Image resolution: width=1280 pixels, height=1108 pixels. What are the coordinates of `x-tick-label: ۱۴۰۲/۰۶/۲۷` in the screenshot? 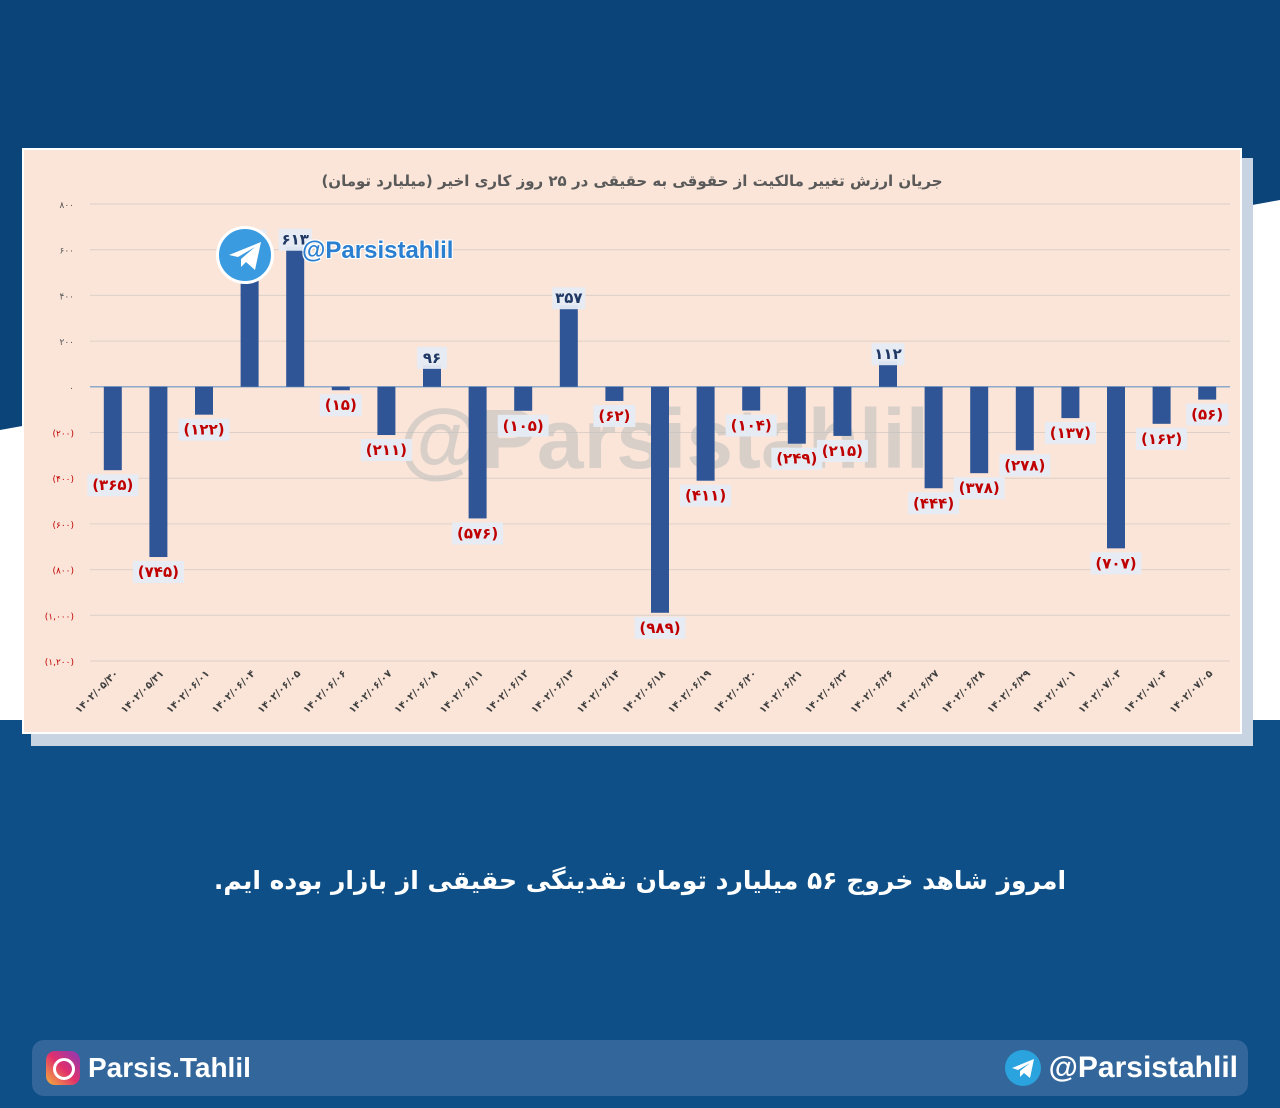 It's located at (917, 691).